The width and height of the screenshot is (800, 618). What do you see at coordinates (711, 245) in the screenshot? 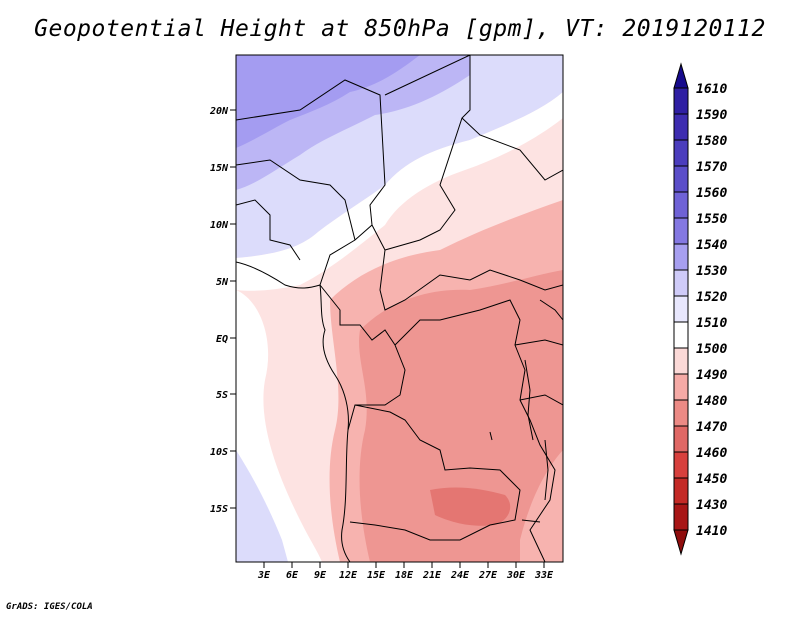
I see `colorbar-label: 1540` at bounding box center [711, 245].